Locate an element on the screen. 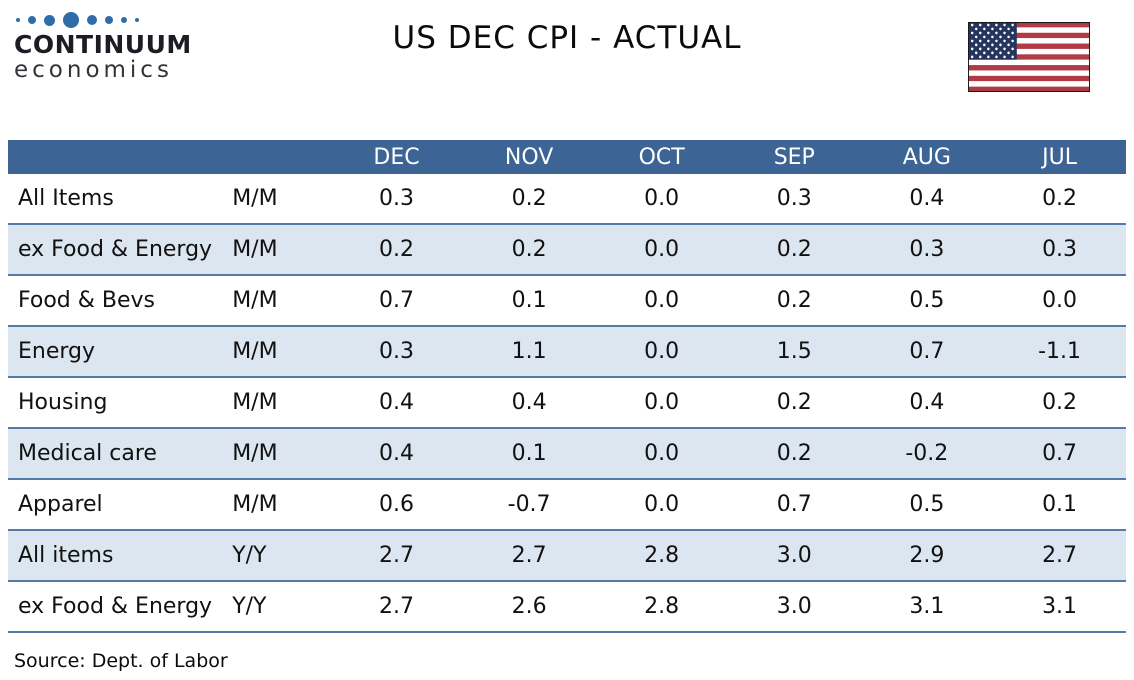 The height and width of the screenshot is (680, 1134). row-label: Food & Bevs is located at coordinates (87, 300).